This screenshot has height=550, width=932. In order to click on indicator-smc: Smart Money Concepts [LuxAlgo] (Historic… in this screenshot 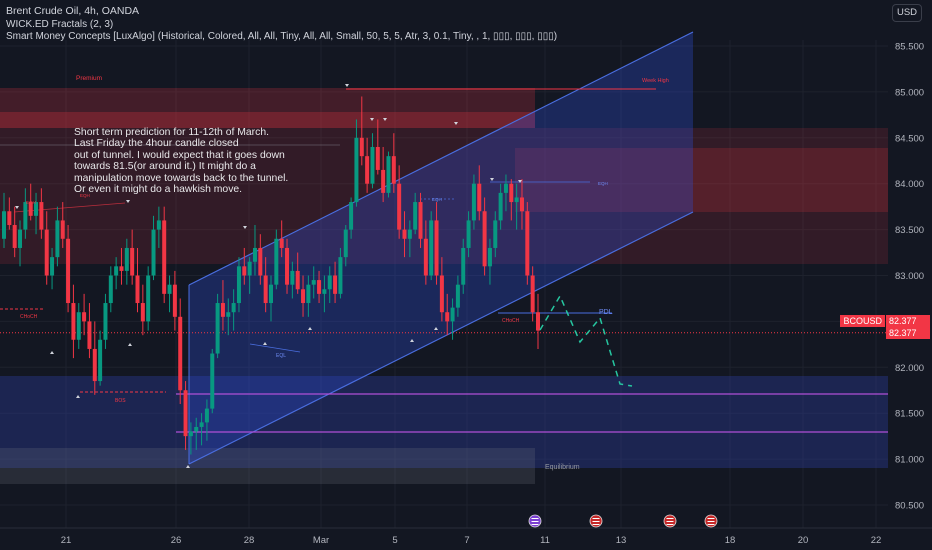, I will do `click(282, 36)`.